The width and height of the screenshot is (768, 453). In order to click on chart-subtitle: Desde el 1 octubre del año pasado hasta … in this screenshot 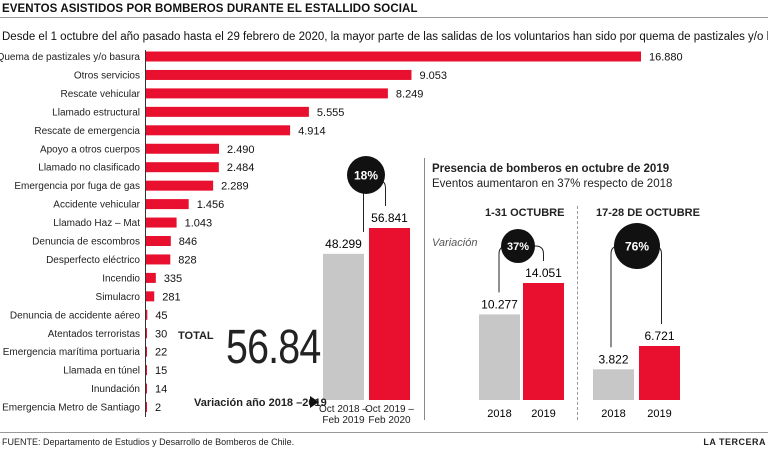, I will do `click(385, 37)`.